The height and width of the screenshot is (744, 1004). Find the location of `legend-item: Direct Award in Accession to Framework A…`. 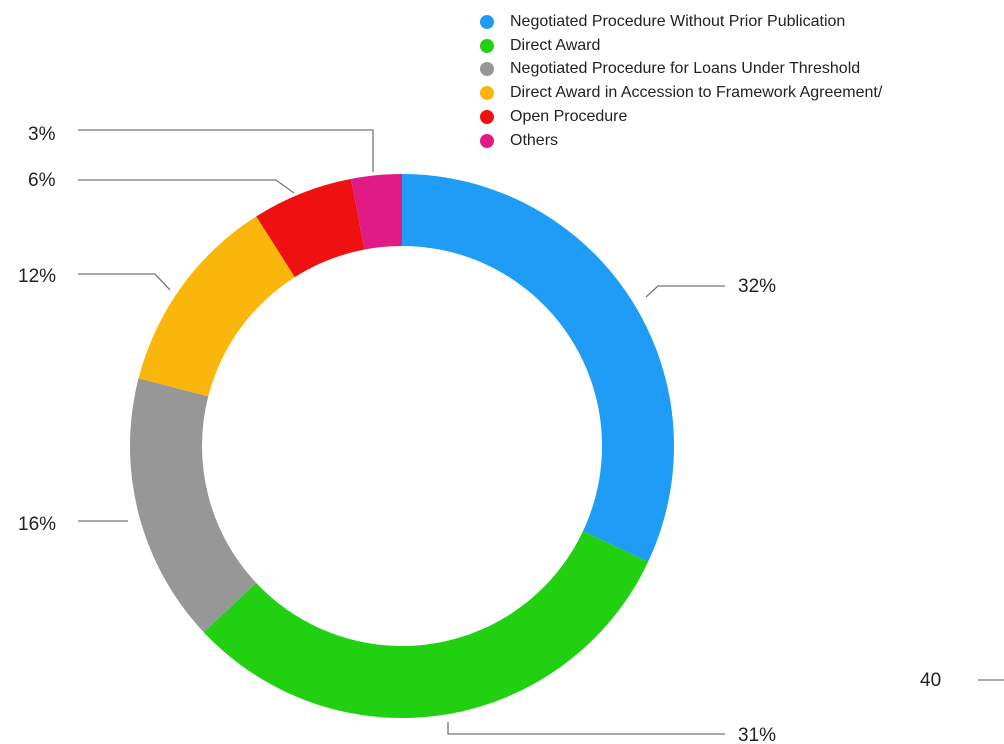

legend-item: Direct Award in Accession to Framework A… is located at coordinates (681, 93).